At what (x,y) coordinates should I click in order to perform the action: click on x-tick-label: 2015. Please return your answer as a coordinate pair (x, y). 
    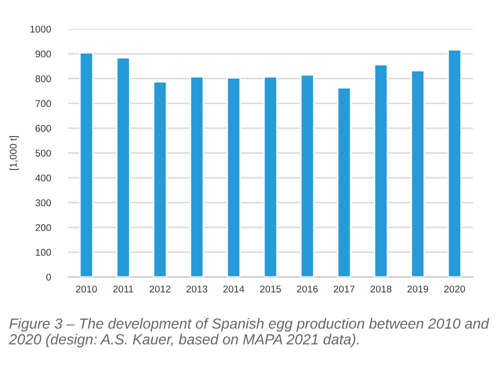
    Looking at the image, I should click on (270, 289).